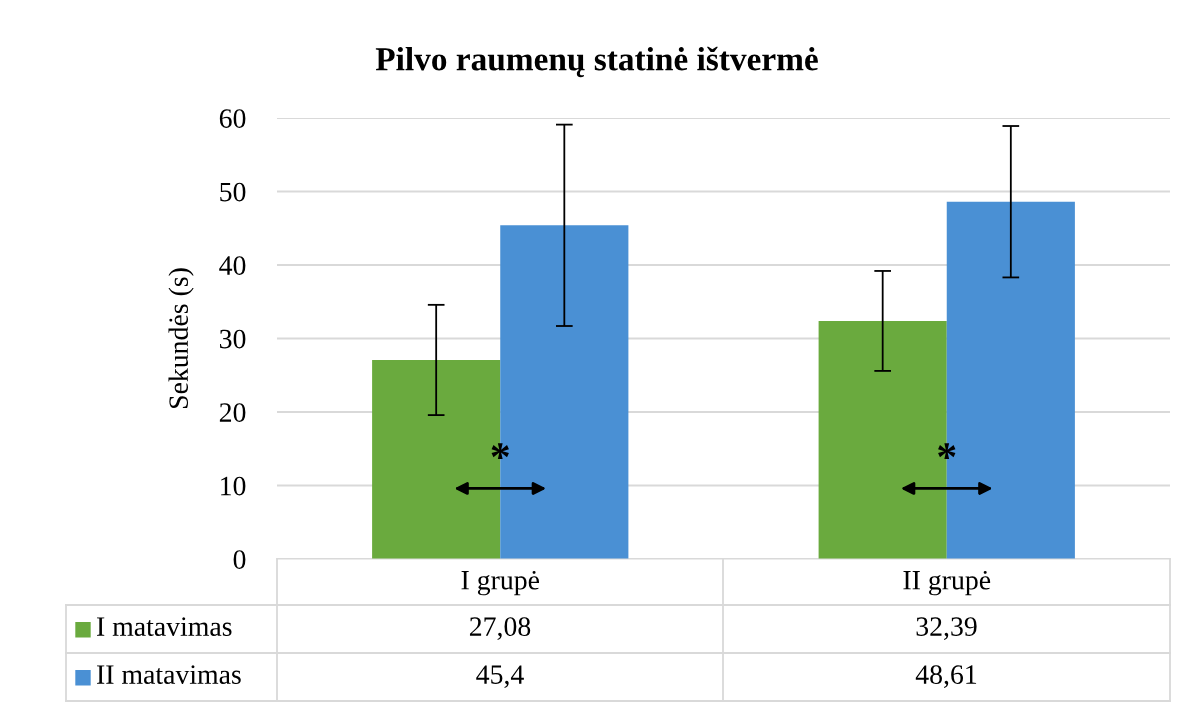  What do you see at coordinates (233, 192) in the screenshot?
I see `y-tick-label: 50` at bounding box center [233, 192].